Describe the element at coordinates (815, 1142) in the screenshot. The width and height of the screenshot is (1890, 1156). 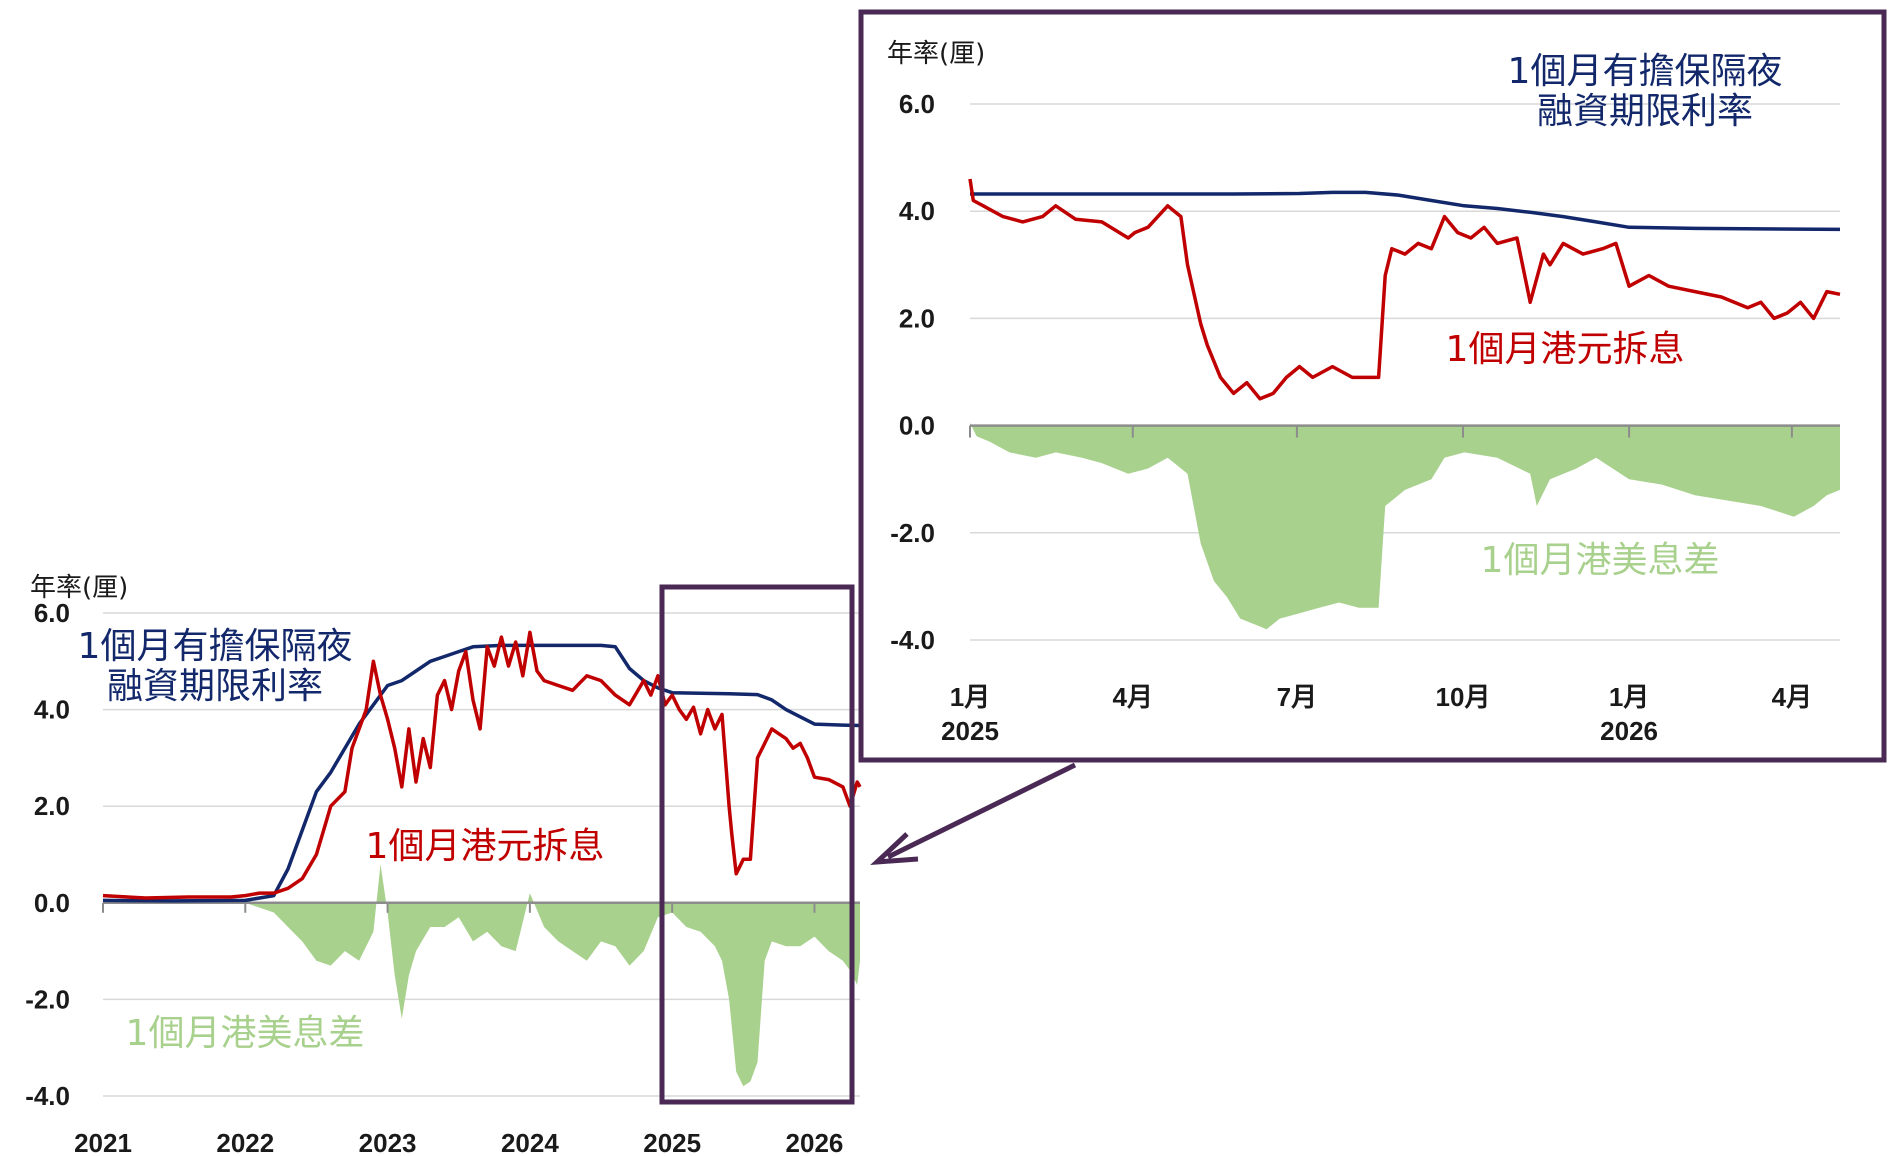
I see `x-tick-label: 2026` at that location.